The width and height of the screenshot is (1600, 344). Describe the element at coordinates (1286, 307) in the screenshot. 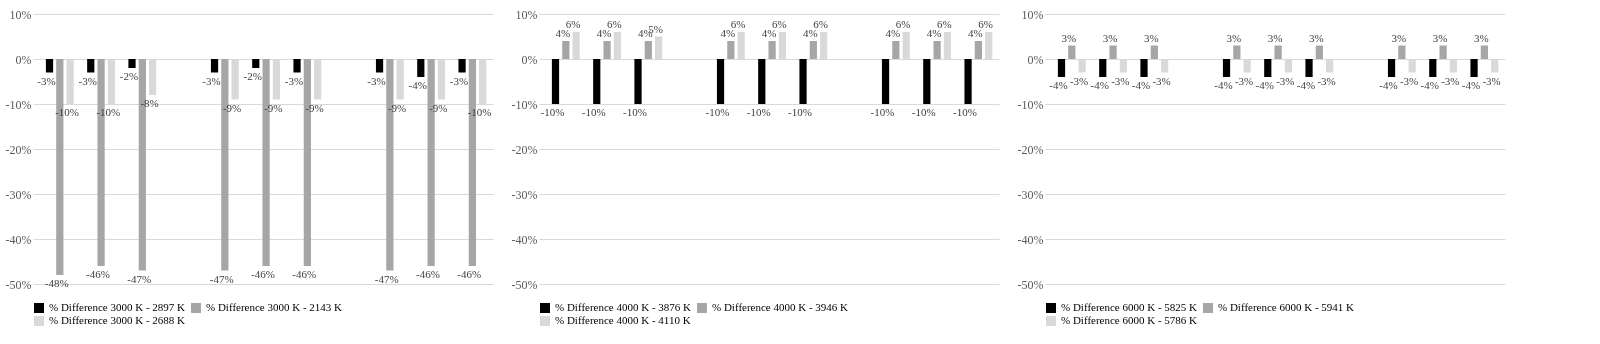

I see `legend-label: % Difference 6000 K - 5941 K` at that location.